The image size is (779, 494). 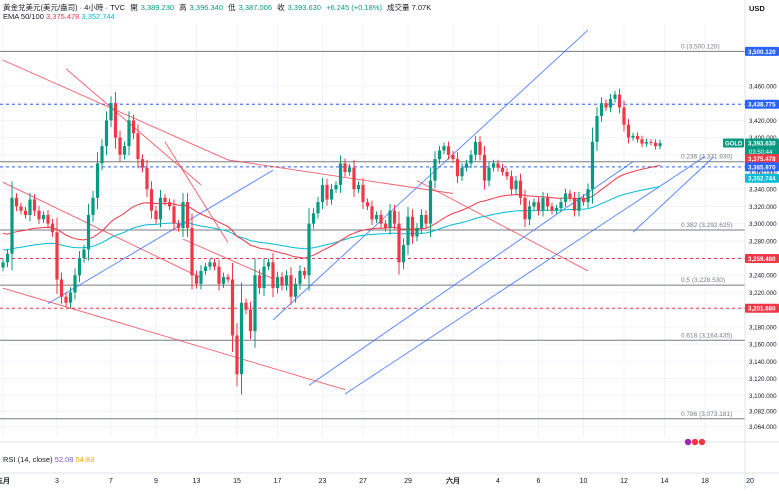 What do you see at coordinates (453, 480) in the screenshot?
I see `time-tick-label: 六月` at bounding box center [453, 480].